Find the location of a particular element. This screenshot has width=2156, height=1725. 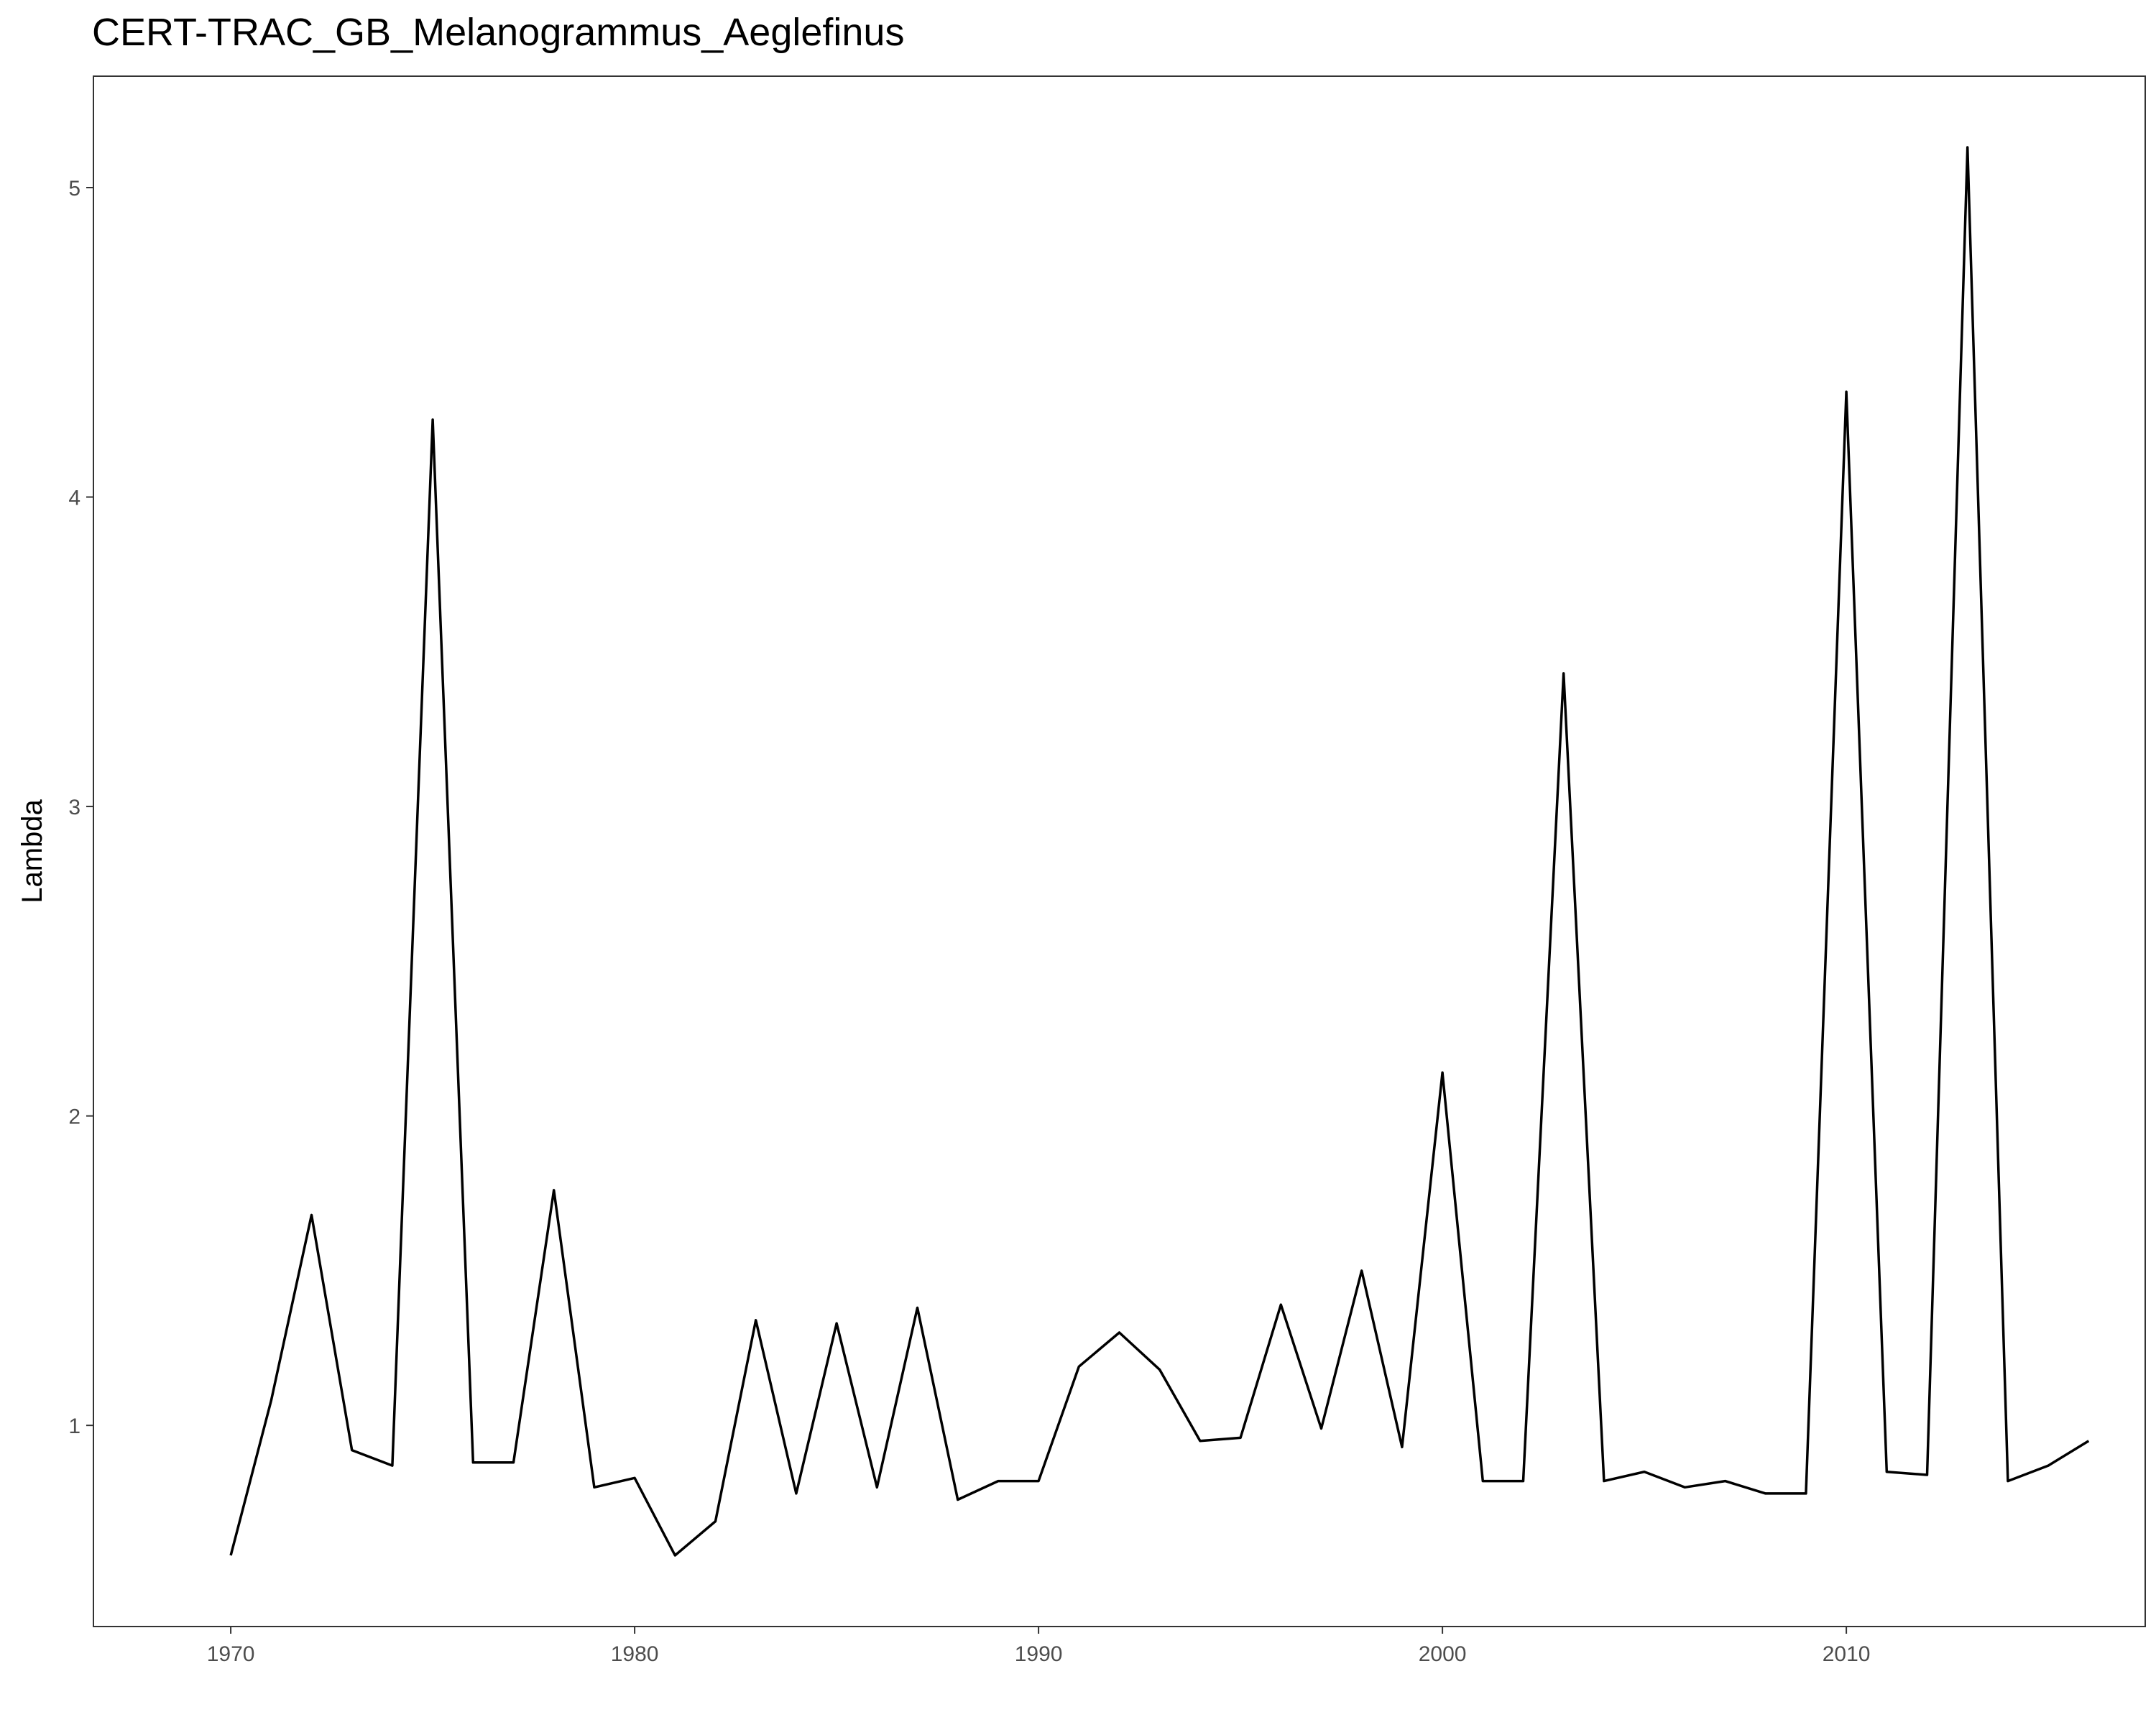

y-tick-label: 2 is located at coordinates (74, 1117).